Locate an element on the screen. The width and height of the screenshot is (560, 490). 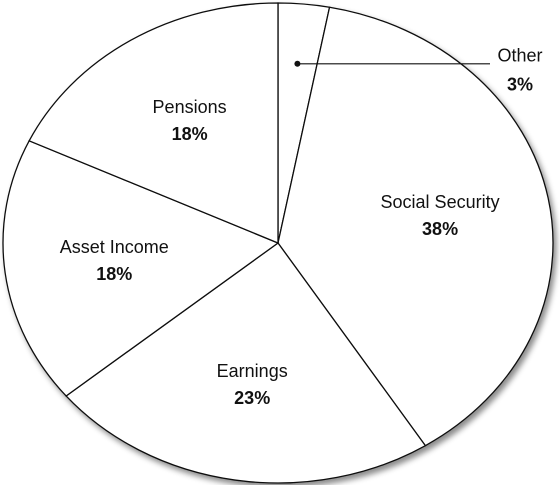
slice-label: Asset Income is located at coordinates (114, 247).